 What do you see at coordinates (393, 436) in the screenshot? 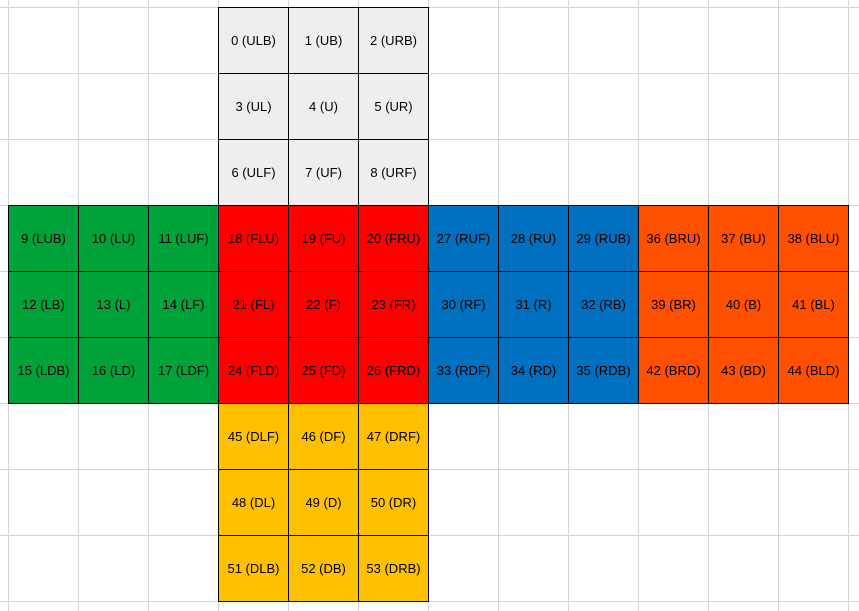
I see `facelet-cell: 47 (DRF)` at bounding box center [393, 436].